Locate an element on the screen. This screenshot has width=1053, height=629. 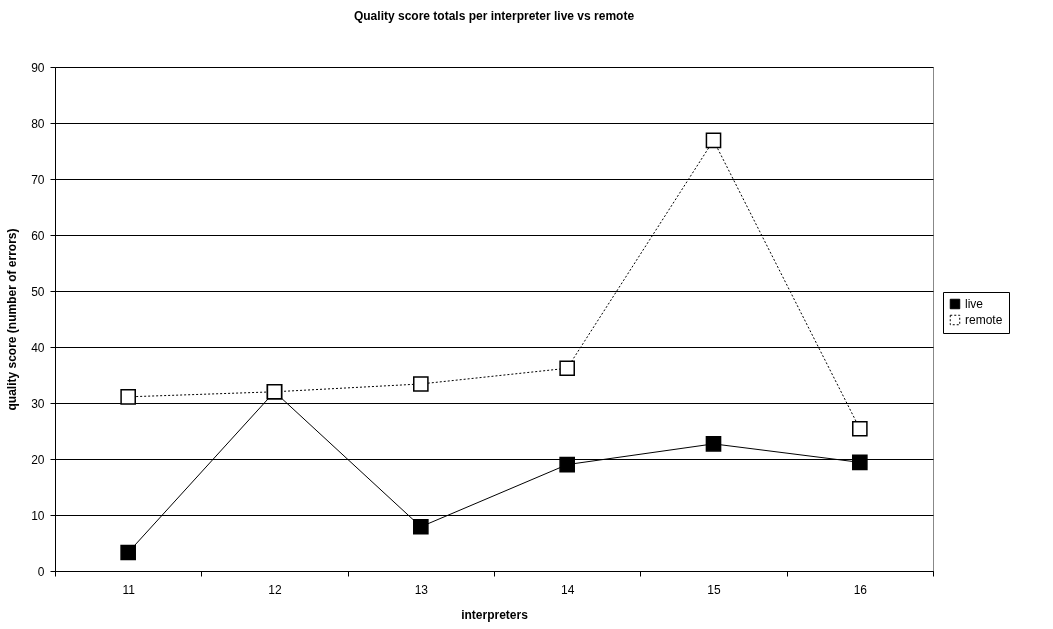
y-tick-label: 30 is located at coordinates (38, 403).